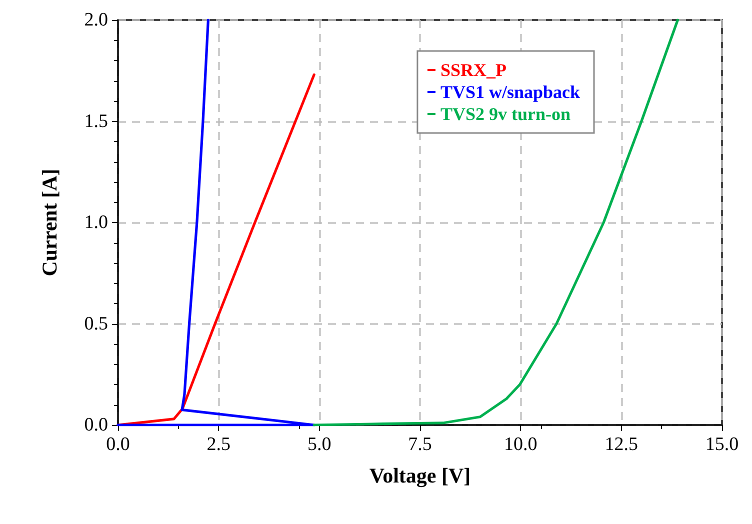 The height and width of the screenshot is (524, 752). Describe the element at coordinates (50, 222) in the screenshot. I see `y-axis-title: Current [A]` at that location.